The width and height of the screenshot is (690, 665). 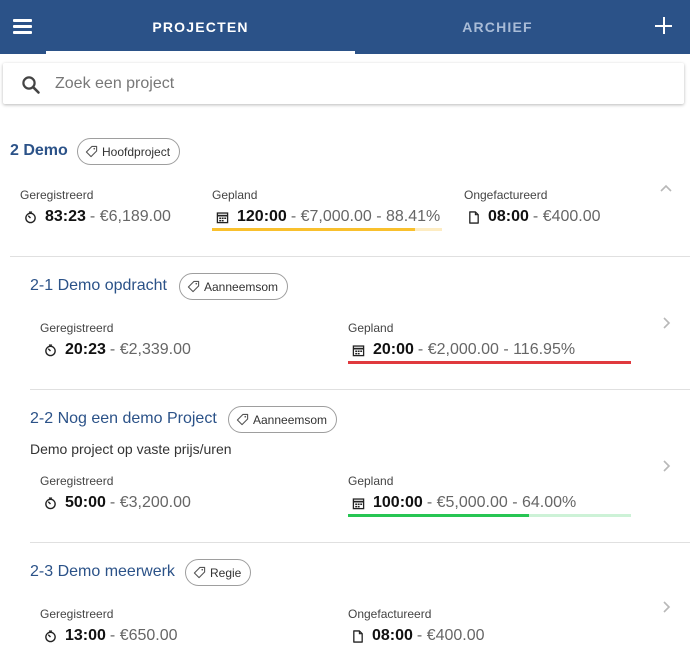 I want to click on app-bar: PROJECTEN ARCHIEF, so click(x=345, y=27).